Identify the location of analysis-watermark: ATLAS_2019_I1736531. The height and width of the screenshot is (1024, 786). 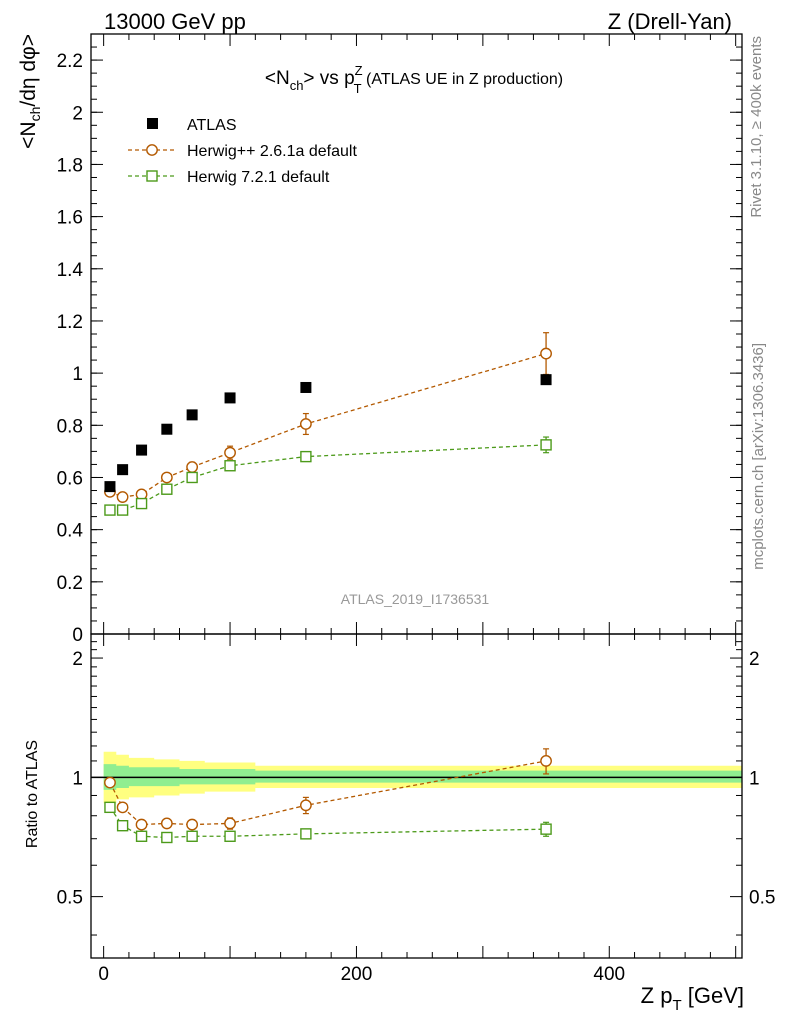
(415, 599).